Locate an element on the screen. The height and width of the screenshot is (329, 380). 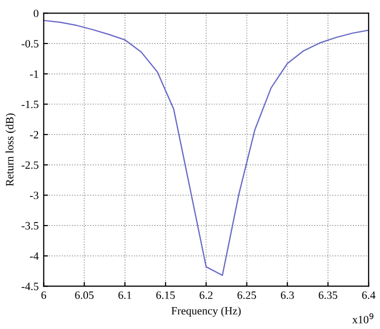
y-tick-label: 0 is located at coordinates (36, 14).